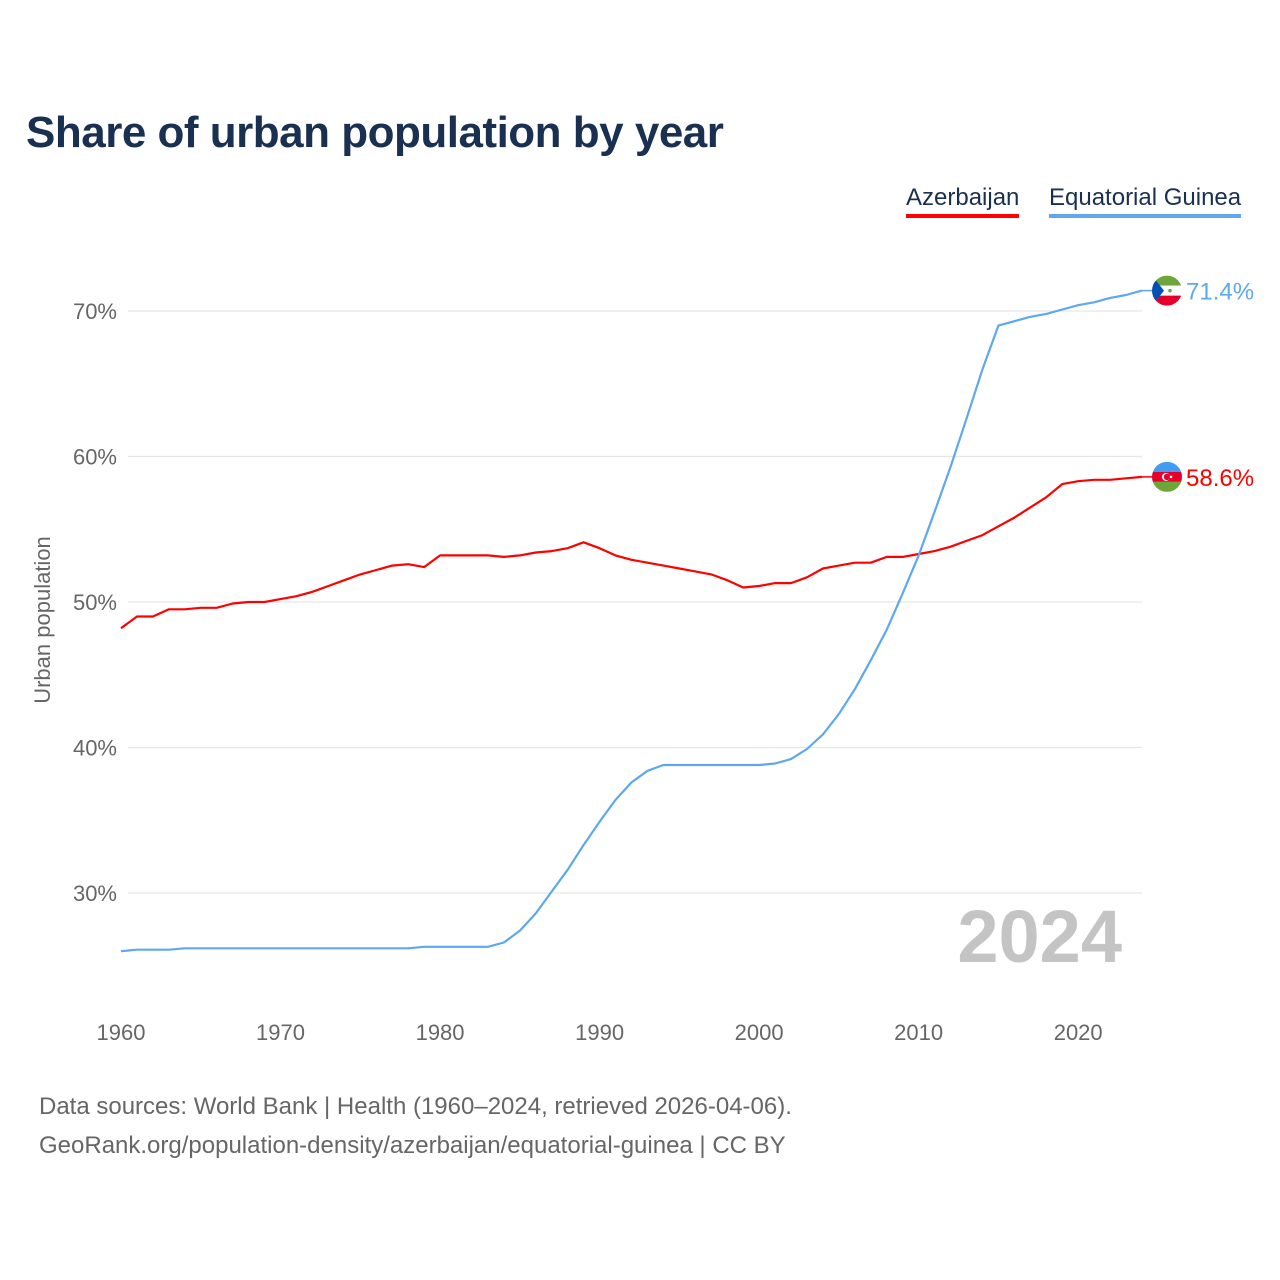  What do you see at coordinates (1145, 201) in the screenshot?
I see `legend-equatorial-guinea: Equatorial Guinea` at bounding box center [1145, 201].